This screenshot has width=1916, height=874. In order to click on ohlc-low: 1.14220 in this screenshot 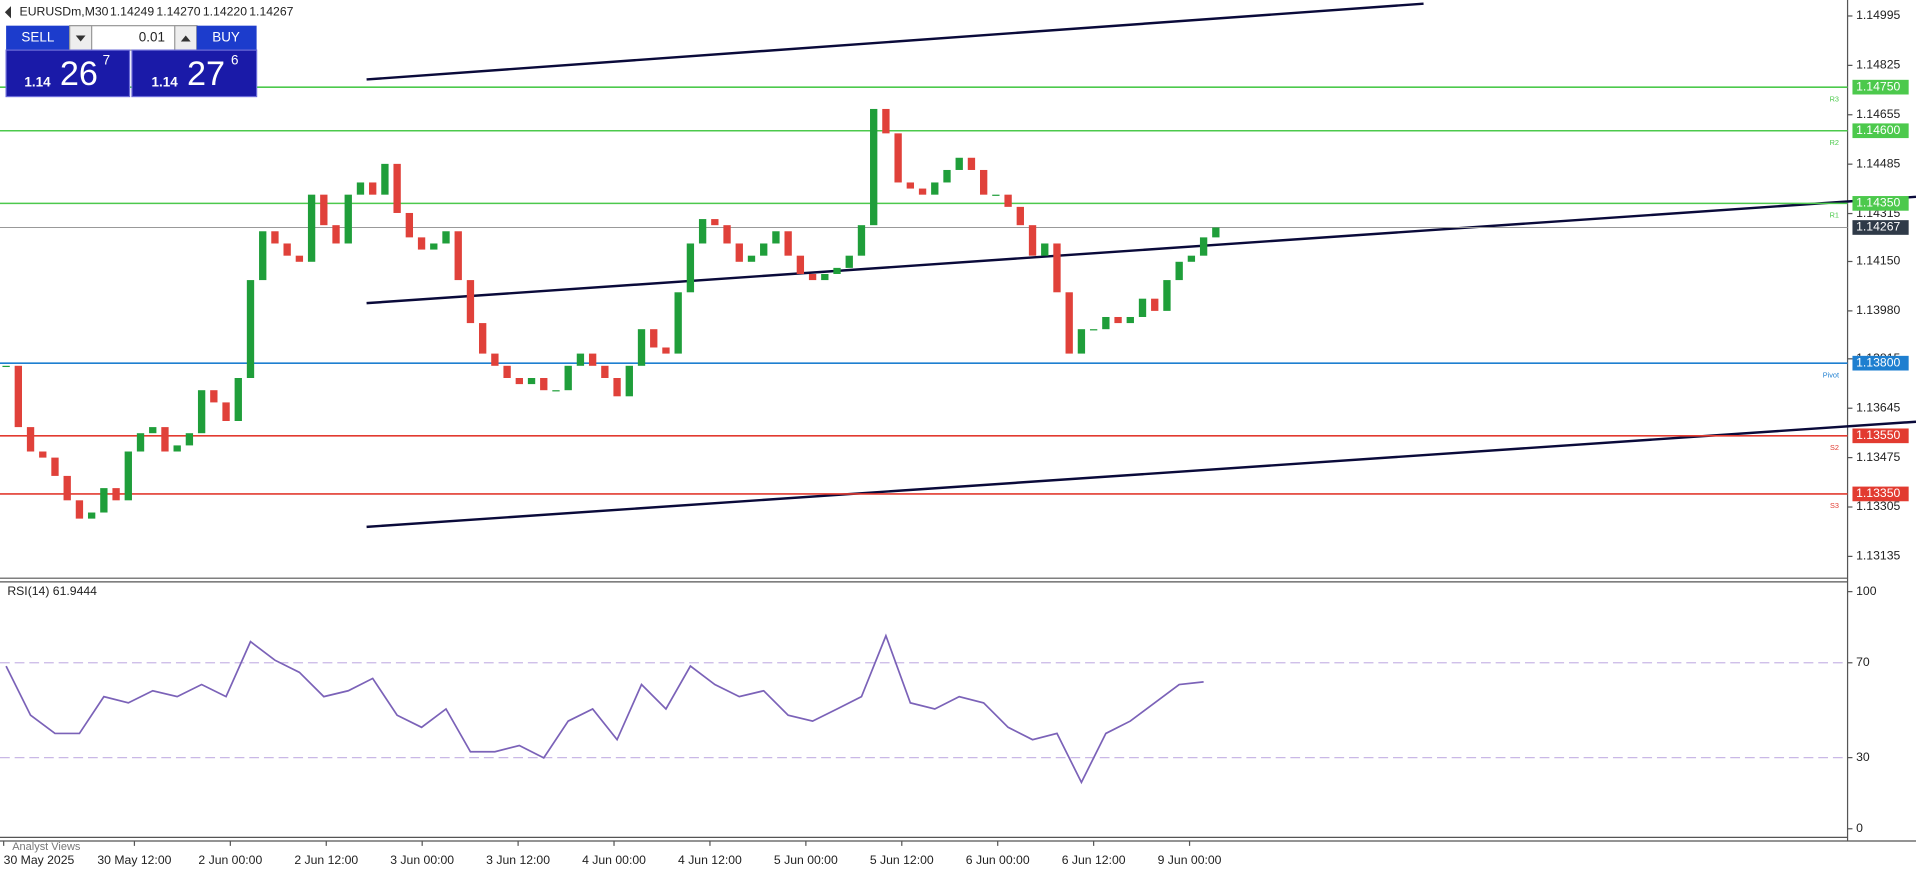, I will do `click(225, 11)`.